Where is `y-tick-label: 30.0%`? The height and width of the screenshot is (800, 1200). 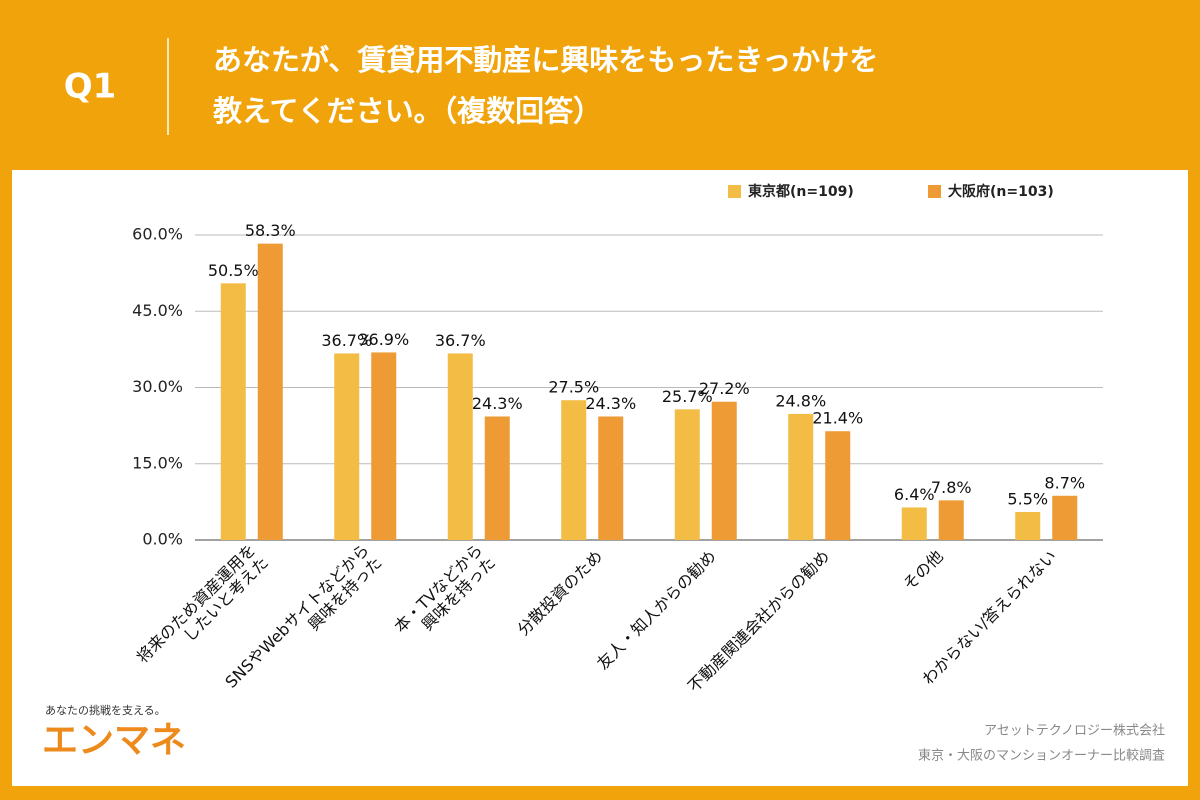 y-tick-label: 30.0% is located at coordinates (157, 386).